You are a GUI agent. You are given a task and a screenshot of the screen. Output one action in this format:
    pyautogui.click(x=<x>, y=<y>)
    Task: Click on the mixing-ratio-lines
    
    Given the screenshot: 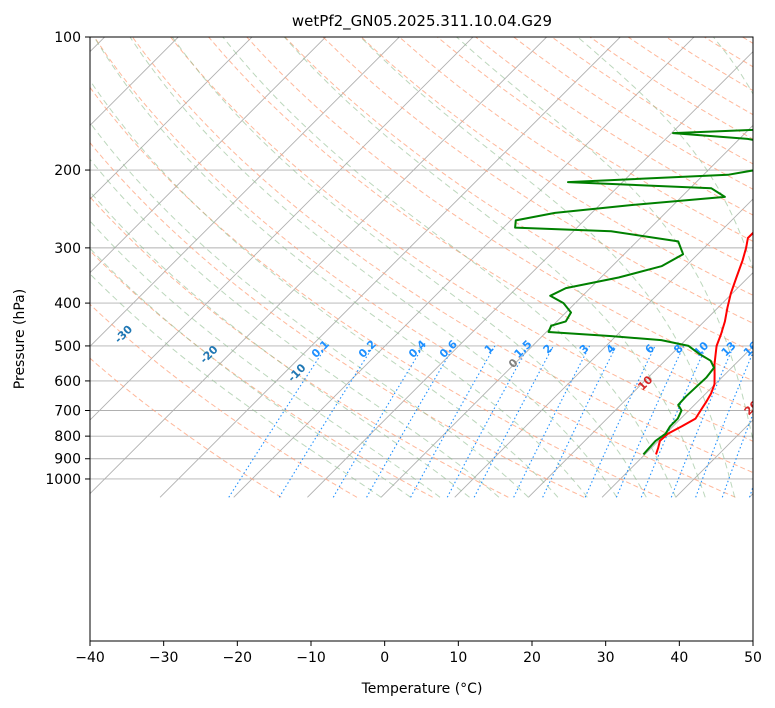 What is the action you would take?
    pyautogui.click(x=490, y=421)
    